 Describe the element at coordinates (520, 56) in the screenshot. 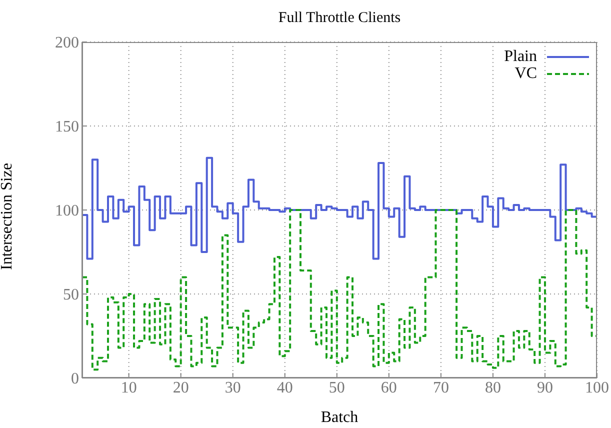

I see `legend-label: Plain` at that location.